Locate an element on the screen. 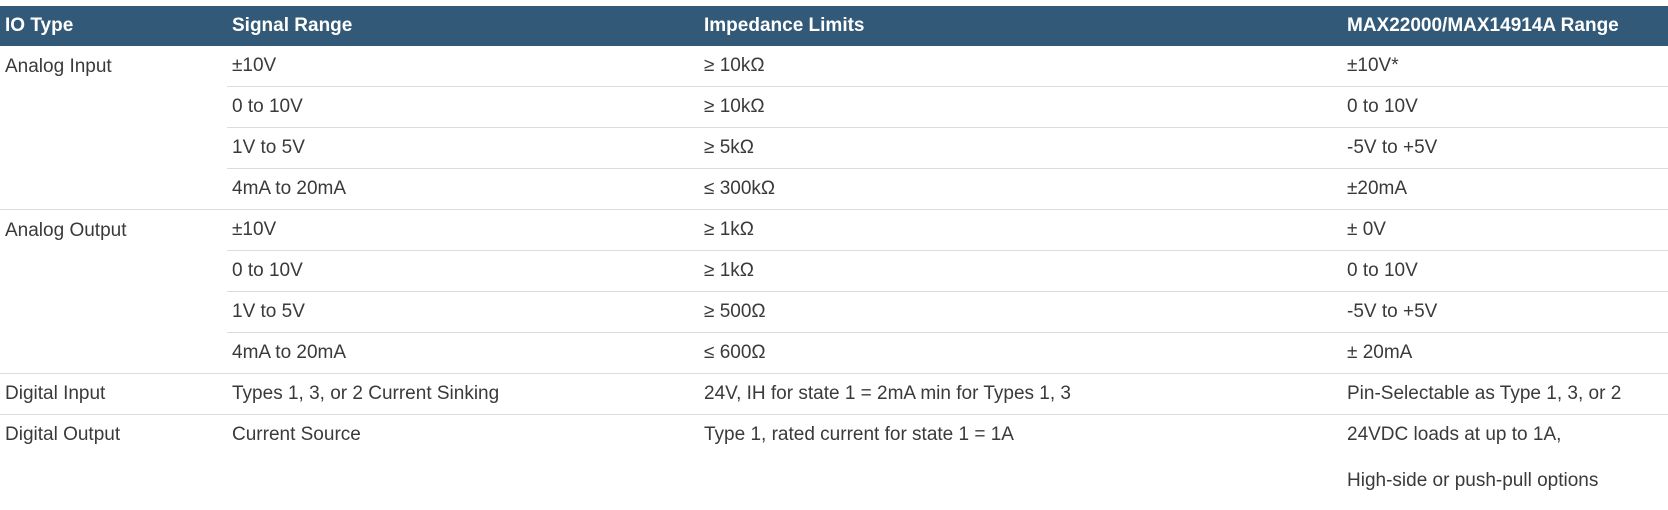 This screenshot has height=510, width=1668. table-row: 0 to 10V ≥ 10kΩ 0 to 10V is located at coordinates (834, 107).